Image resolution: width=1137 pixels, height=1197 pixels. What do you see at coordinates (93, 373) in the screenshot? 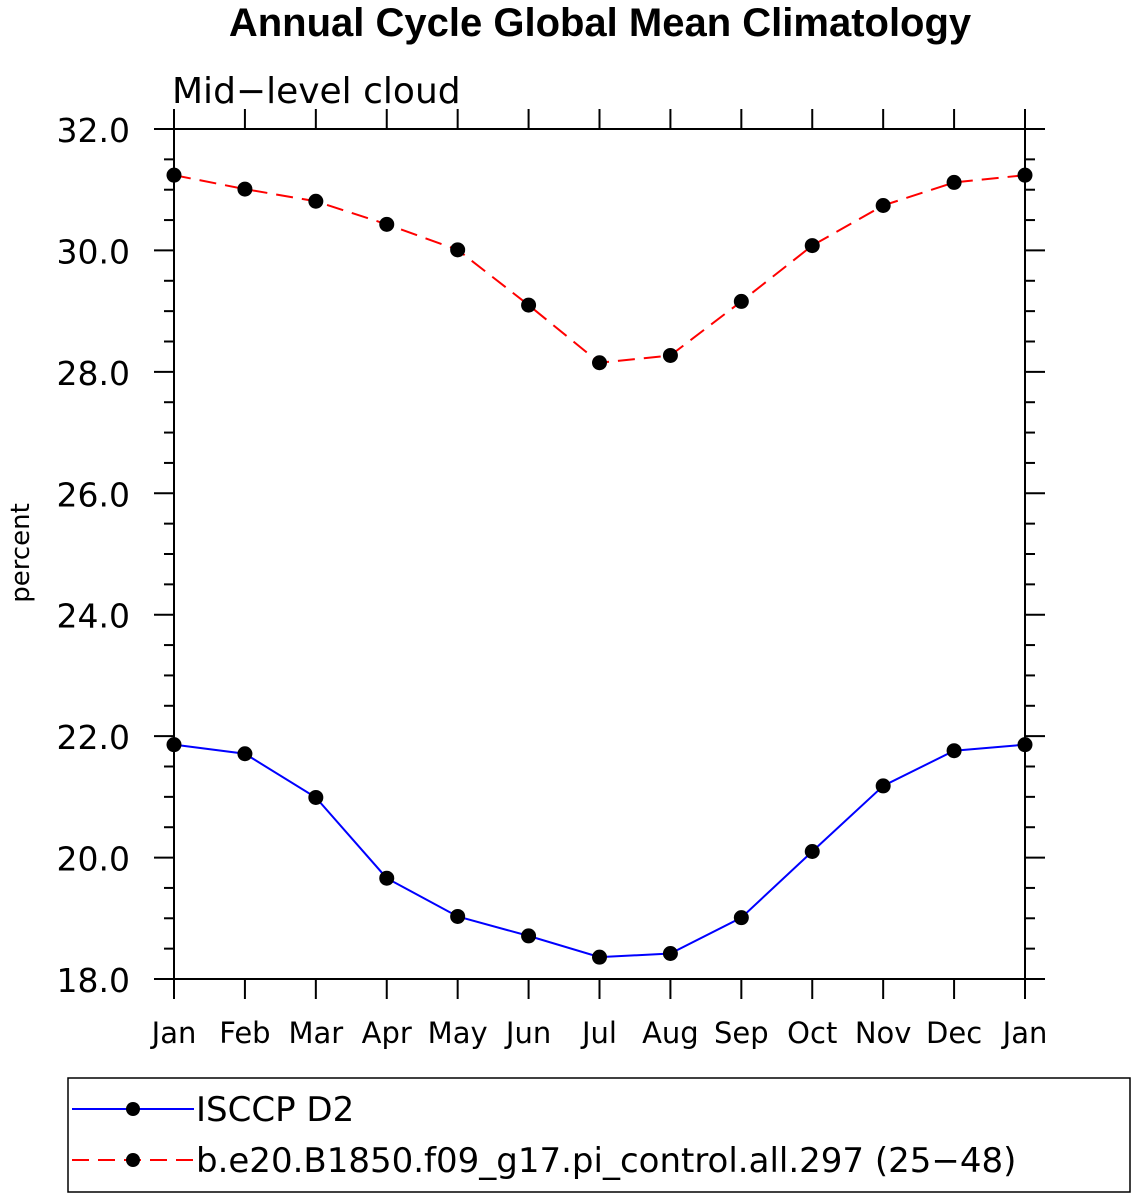
I see `y-tick-label: 28.0` at bounding box center [93, 373].